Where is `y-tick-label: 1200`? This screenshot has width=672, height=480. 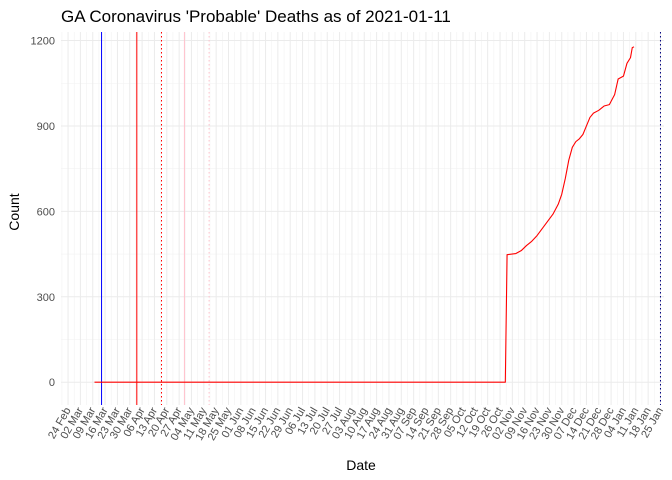 y-tick-label: 1200 is located at coordinates (43, 42).